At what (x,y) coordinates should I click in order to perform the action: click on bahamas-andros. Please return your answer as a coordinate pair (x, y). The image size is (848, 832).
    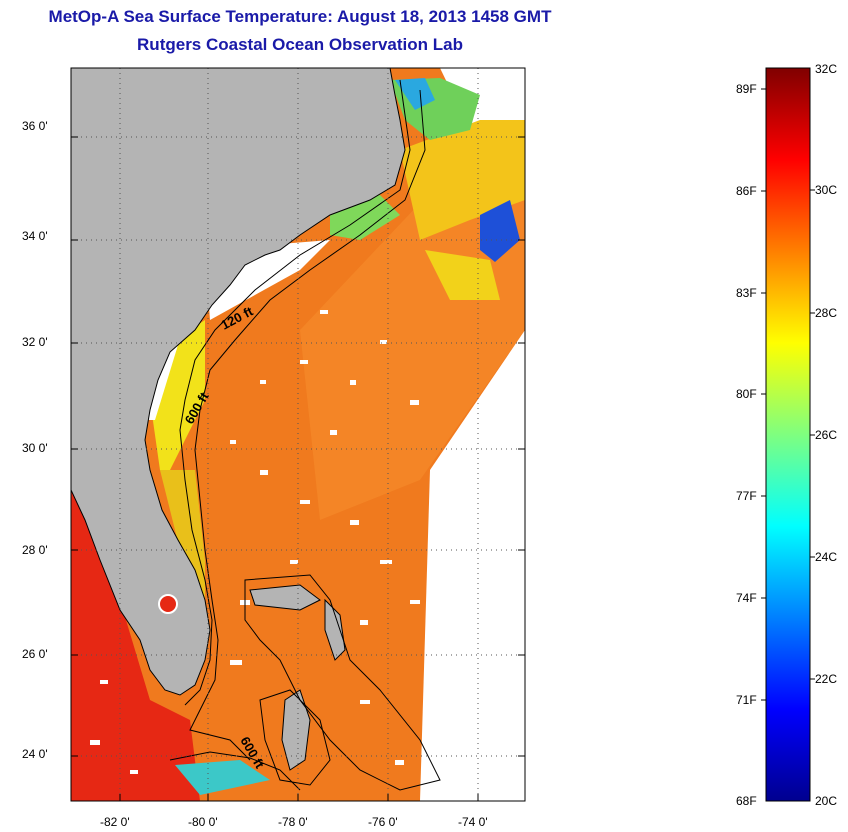
    Looking at the image, I should click on (296, 730).